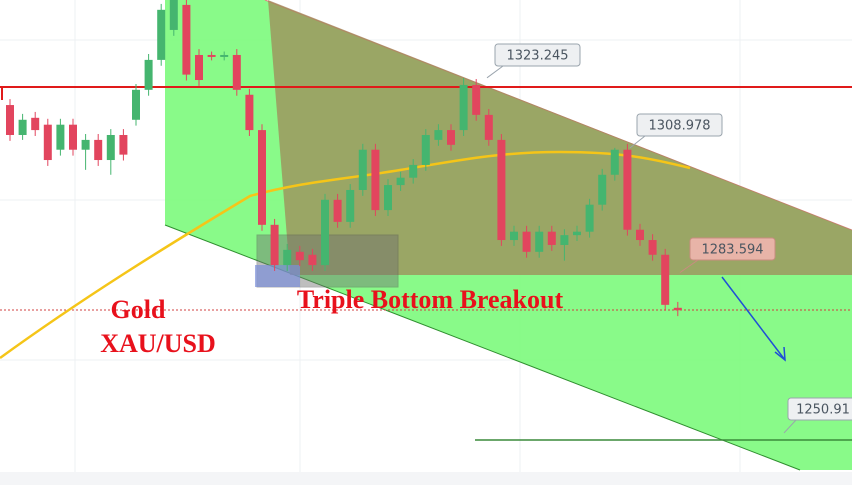 Image resolution: width=852 pixels, height=485 pixels. What do you see at coordinates (138, 309) in the screenshot?
I see `annotation: Gold` at bounding box center [138, 309].